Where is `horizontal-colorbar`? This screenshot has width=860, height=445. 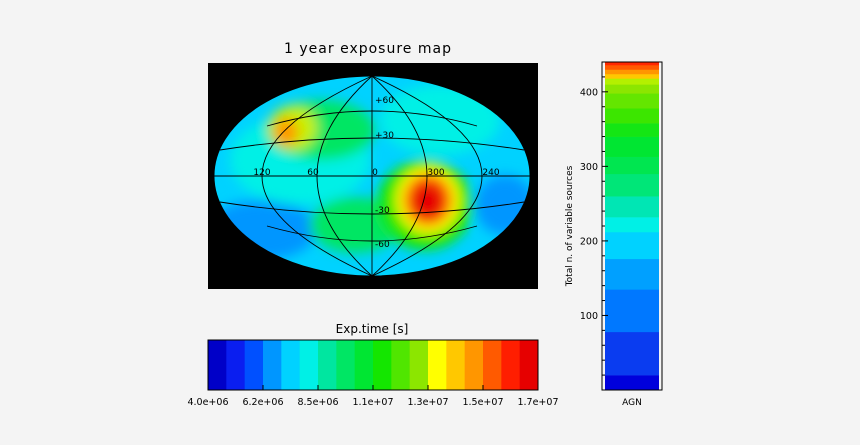 horizontal-colorbar is located at coordinates (373, 365).